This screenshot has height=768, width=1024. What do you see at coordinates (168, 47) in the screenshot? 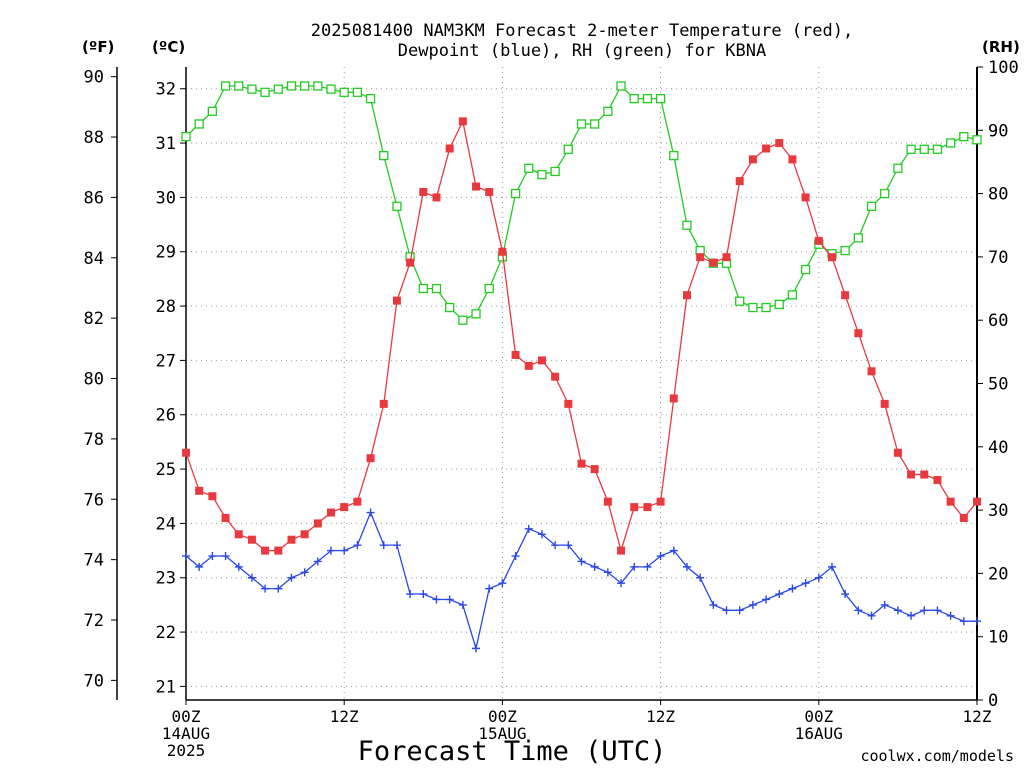
I see `unit-label-celsius: (ºC)` at bounding box center [168, 47].